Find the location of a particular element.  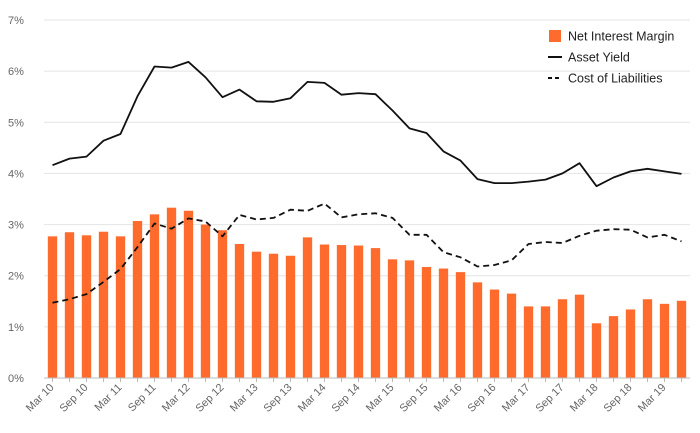

legend-label: Cost of Liabilities is located at coordinates (615, 79).